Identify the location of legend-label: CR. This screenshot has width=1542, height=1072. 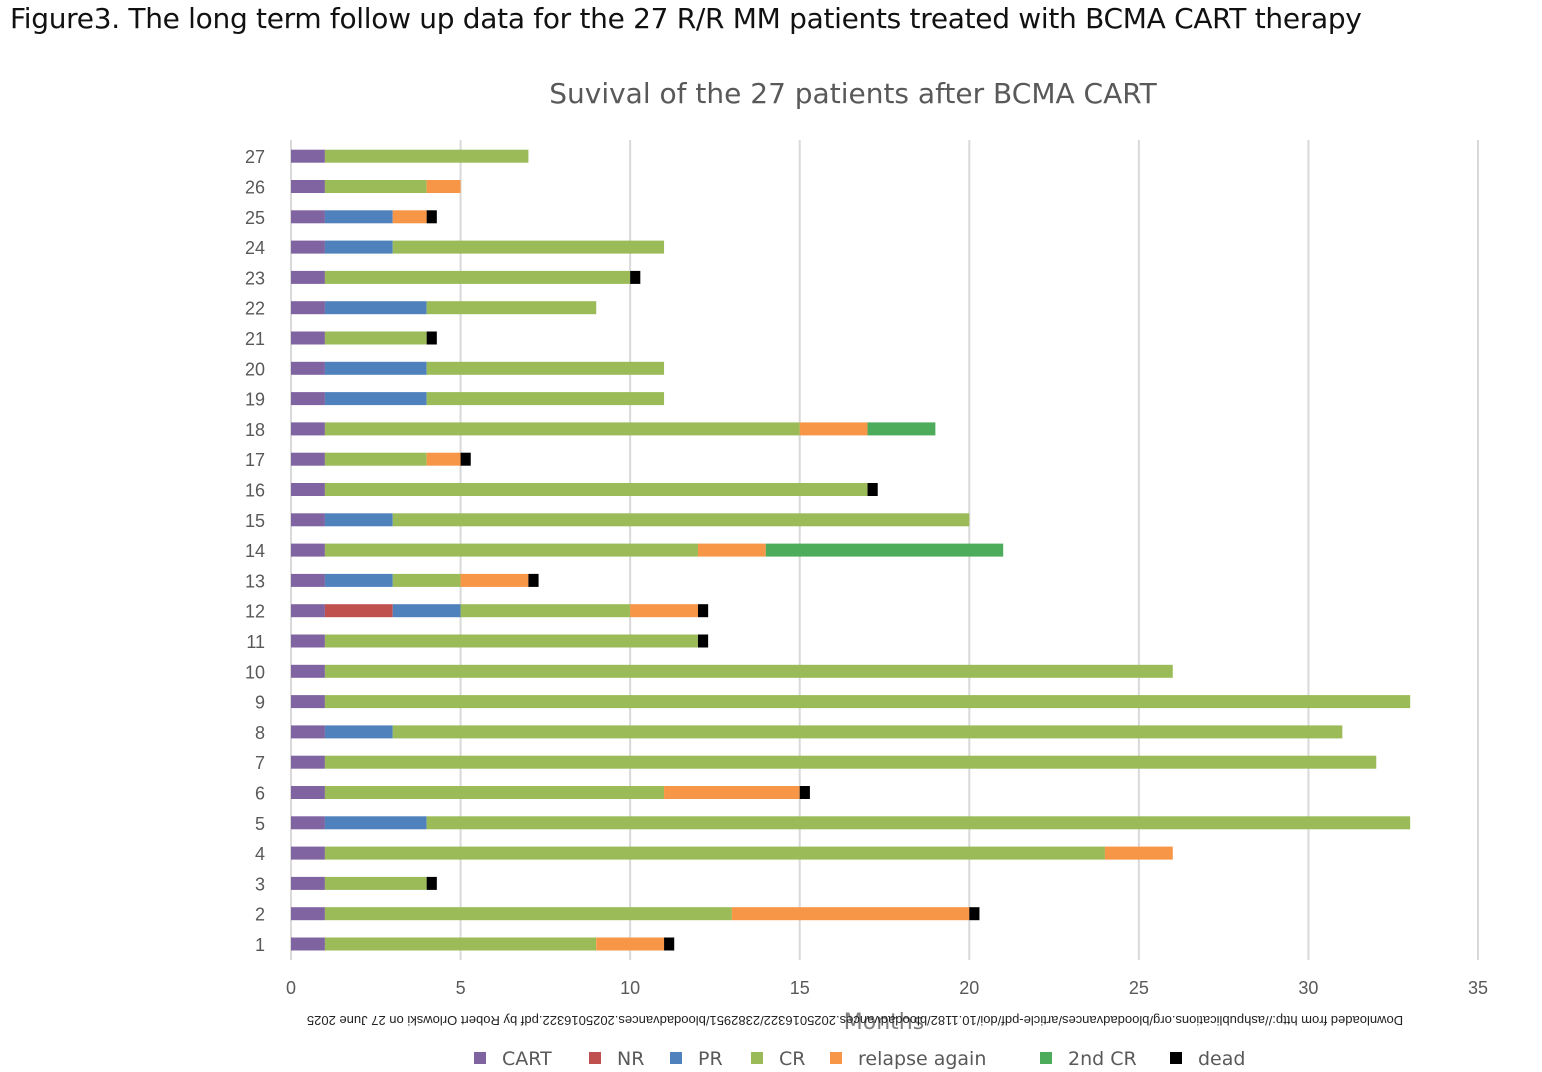
(792, 1059).